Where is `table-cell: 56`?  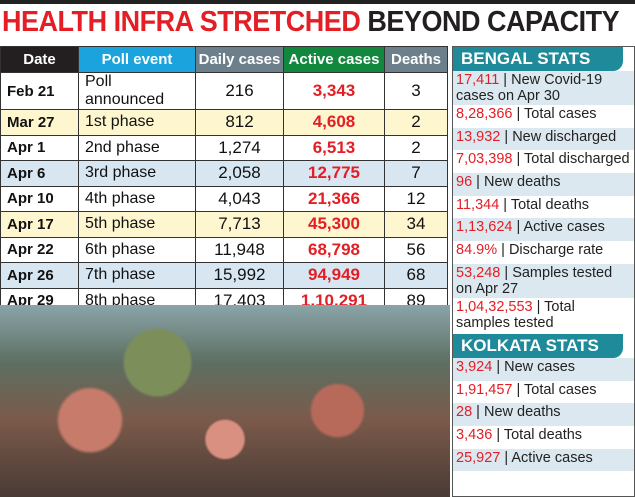 table-cell: 56 is located at coordinates (416, 249).